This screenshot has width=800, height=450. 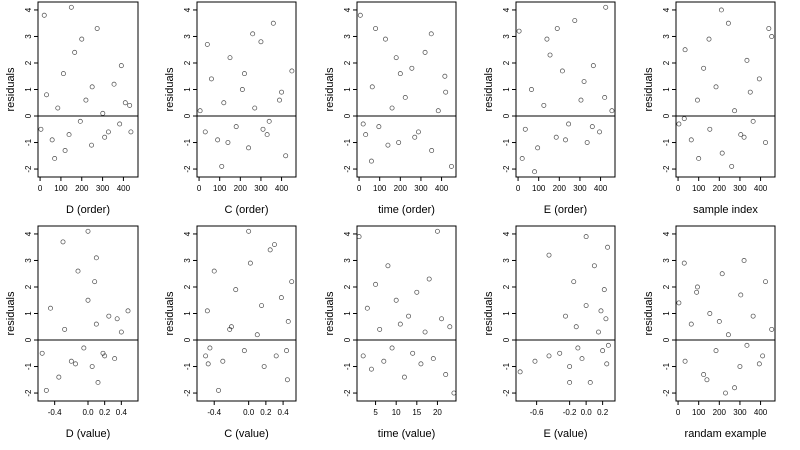 What do you see at coordinates (565, 434) in the screenshot?
I see `x-axis-label: E (value)` at bounding box center [565, 434].